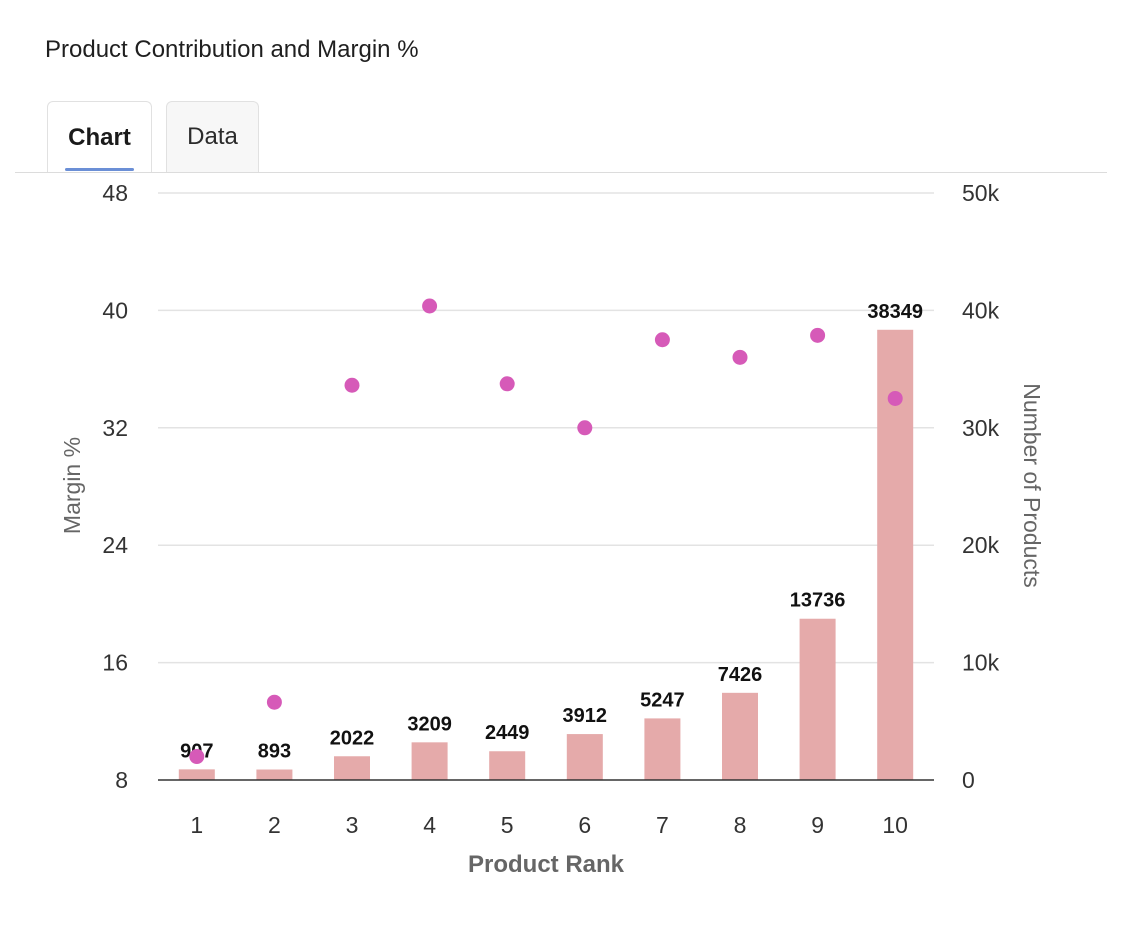 The image size is (1122, 946). Describe the element at coordinates (429, 724) in the screenshot. I see `bar-data-label: 3209` at that location.